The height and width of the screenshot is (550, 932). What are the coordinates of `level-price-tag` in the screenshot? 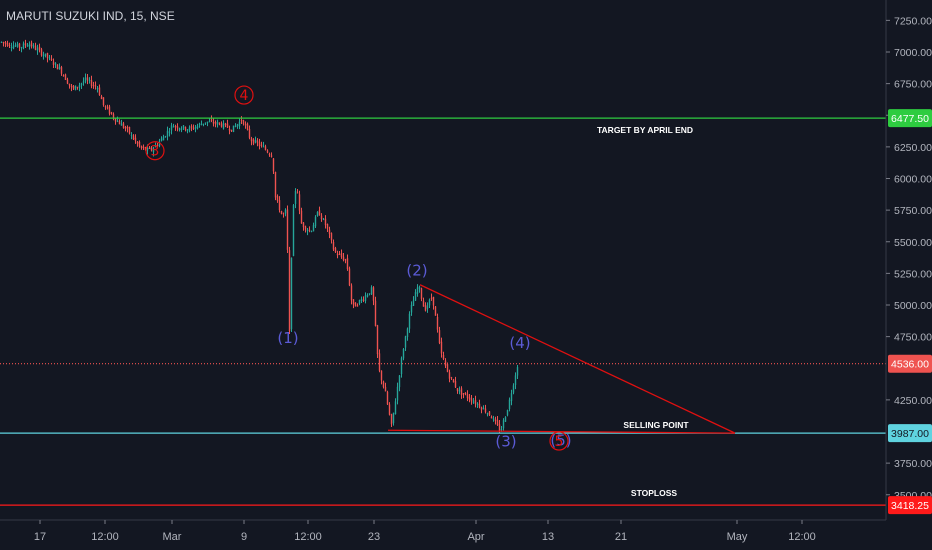 It's located at (910, 505).